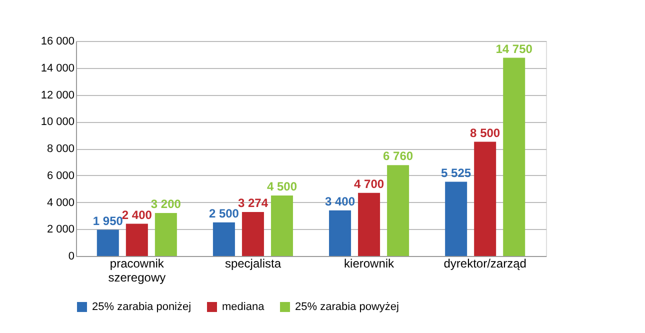  What do you see at coordinates (60, 230) in the screenshot?
I see `y-tick-label: 2 000` at bounding box center [60, 230].